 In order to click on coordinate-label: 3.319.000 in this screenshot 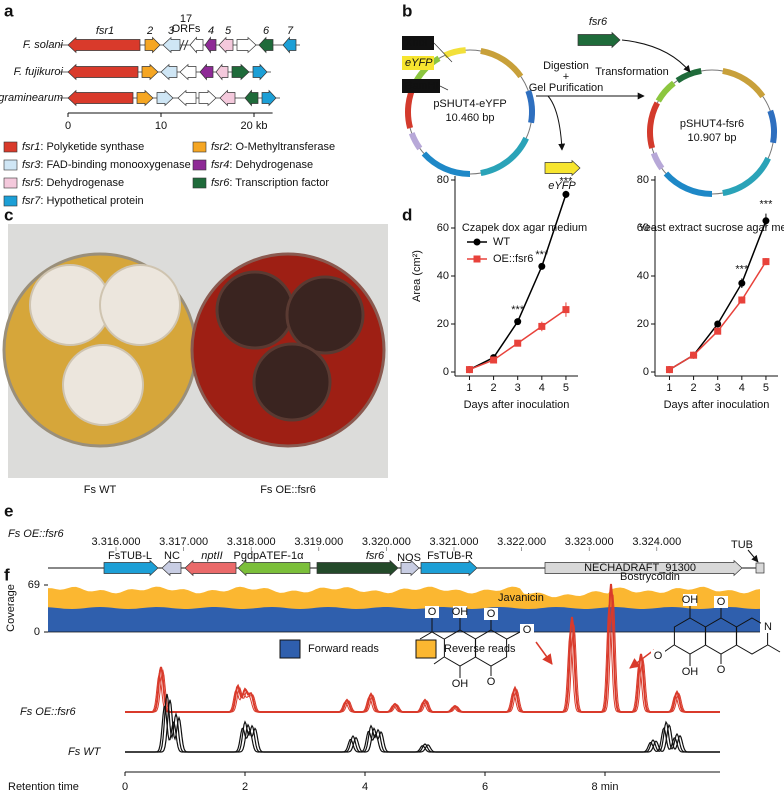, I will do `click(318, 542)`.